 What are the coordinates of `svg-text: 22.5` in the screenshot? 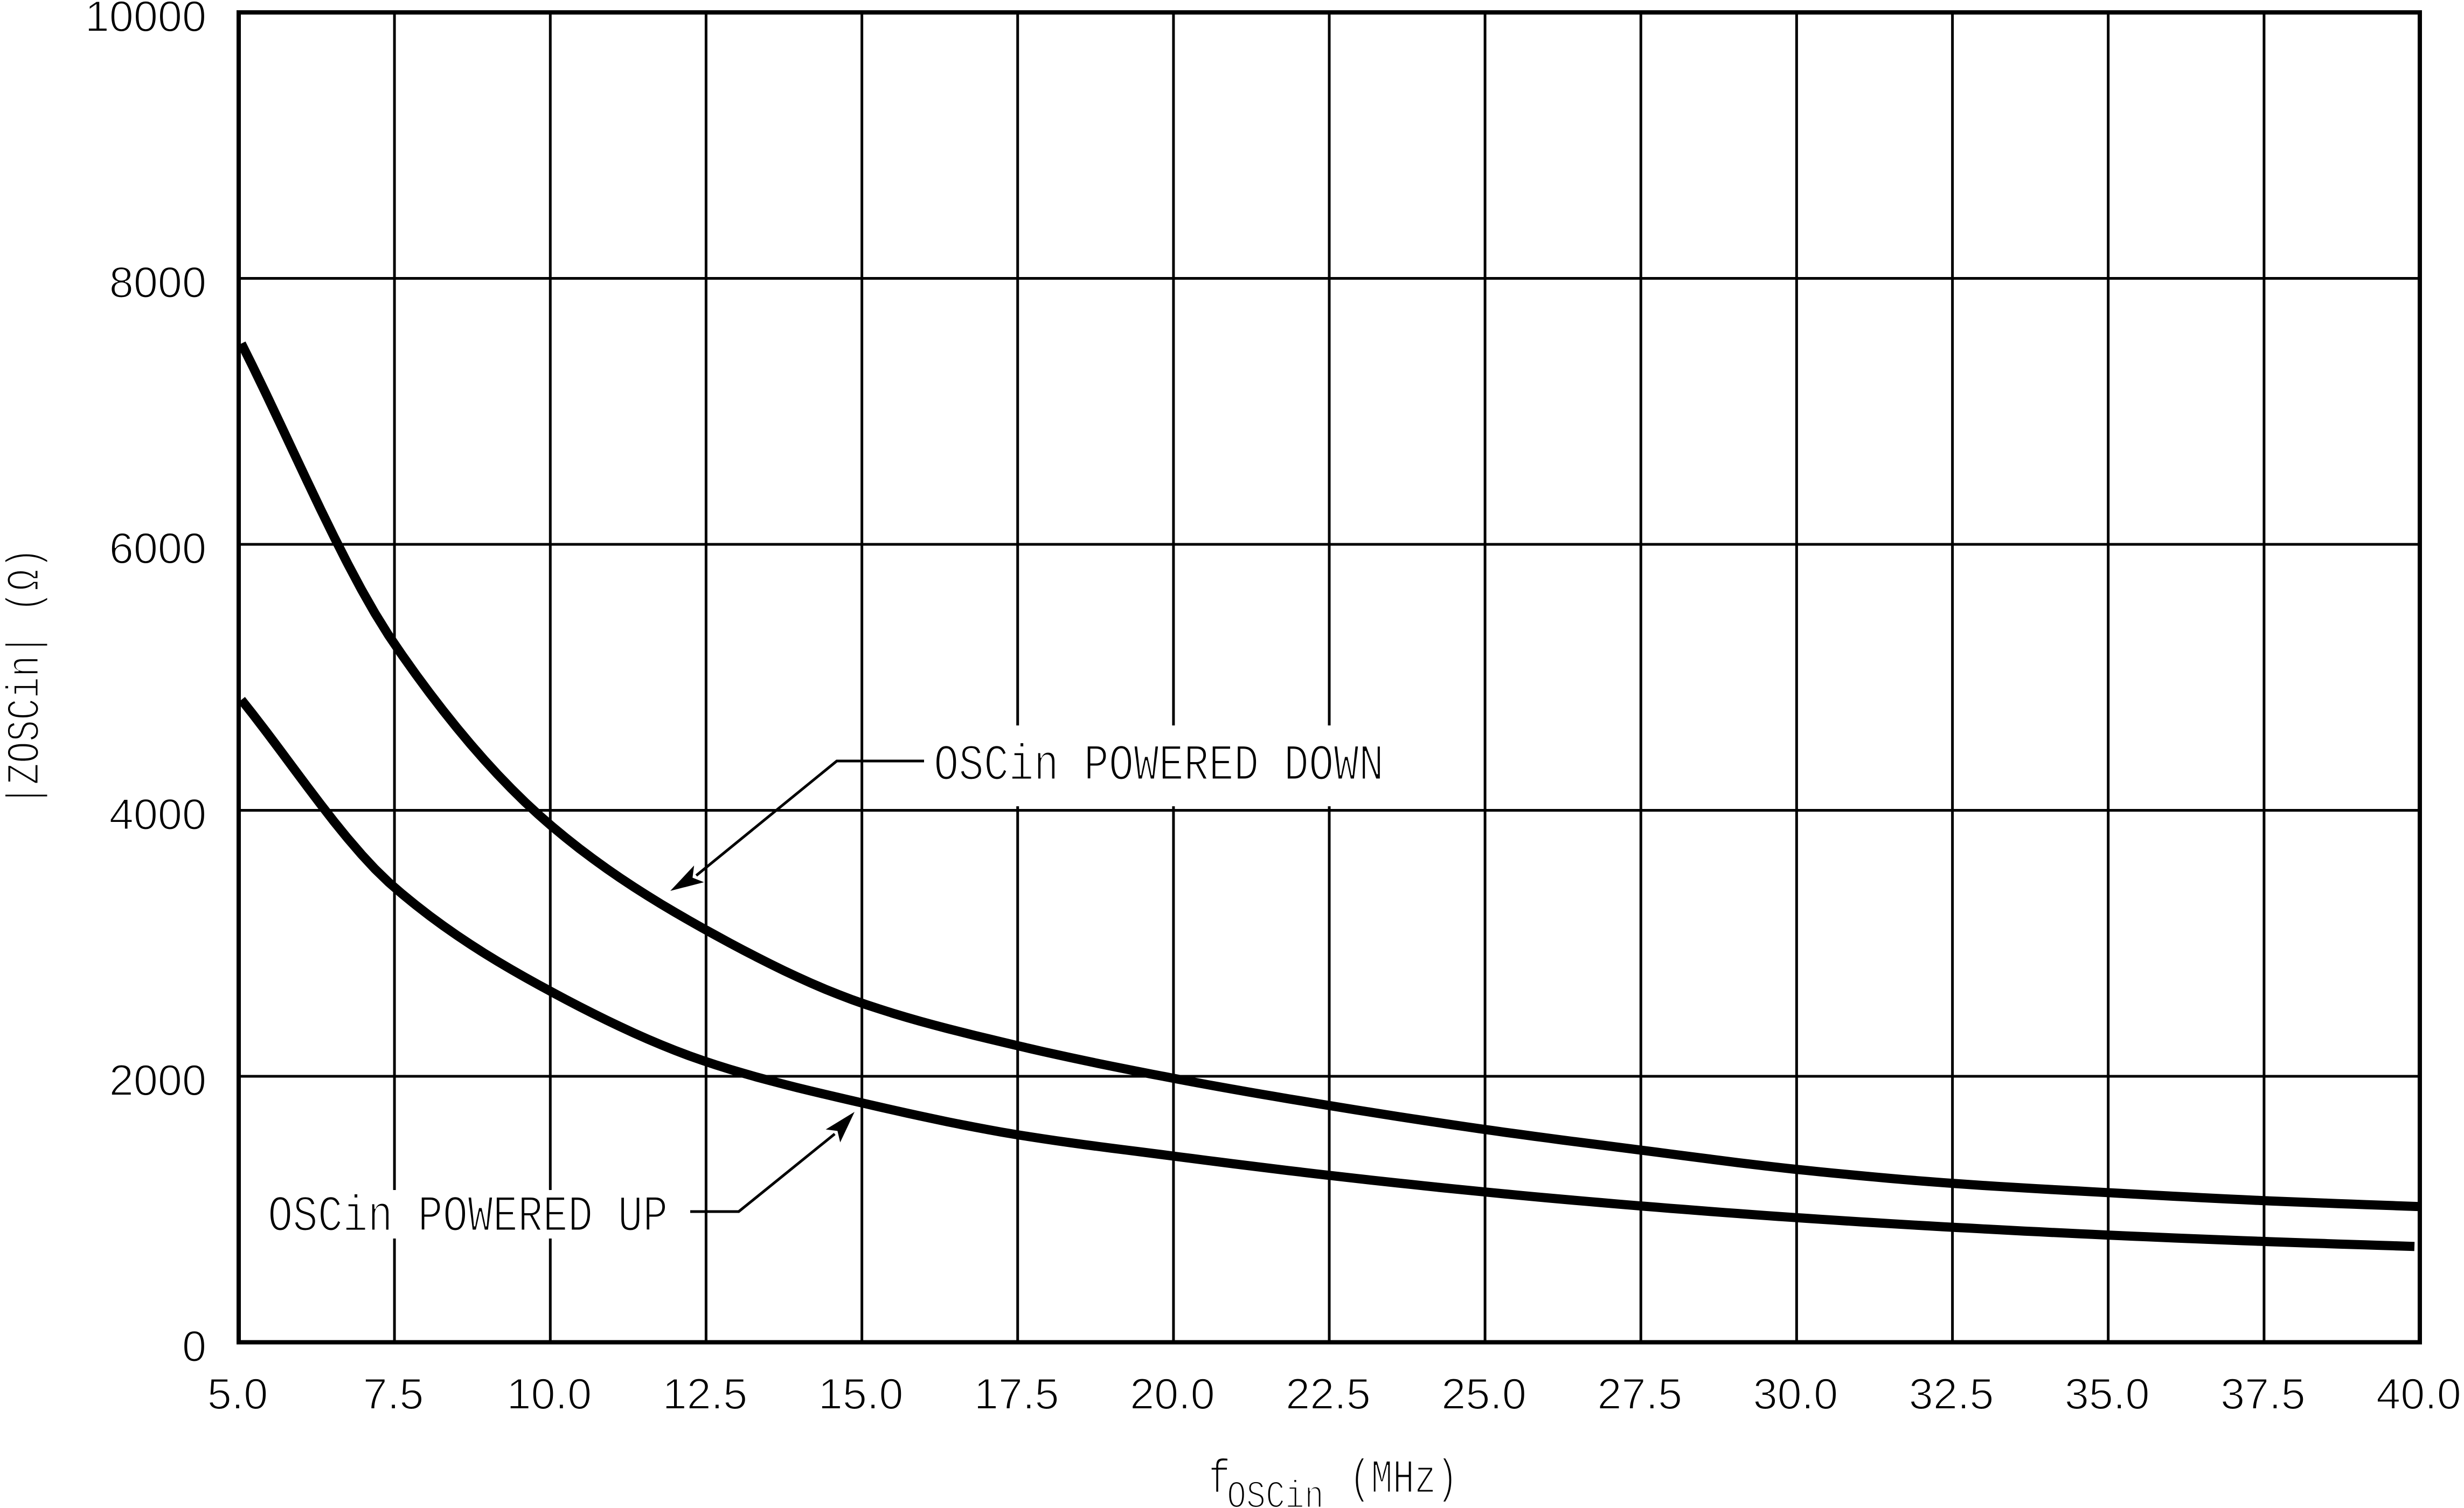 It's located at (1328, 1395).